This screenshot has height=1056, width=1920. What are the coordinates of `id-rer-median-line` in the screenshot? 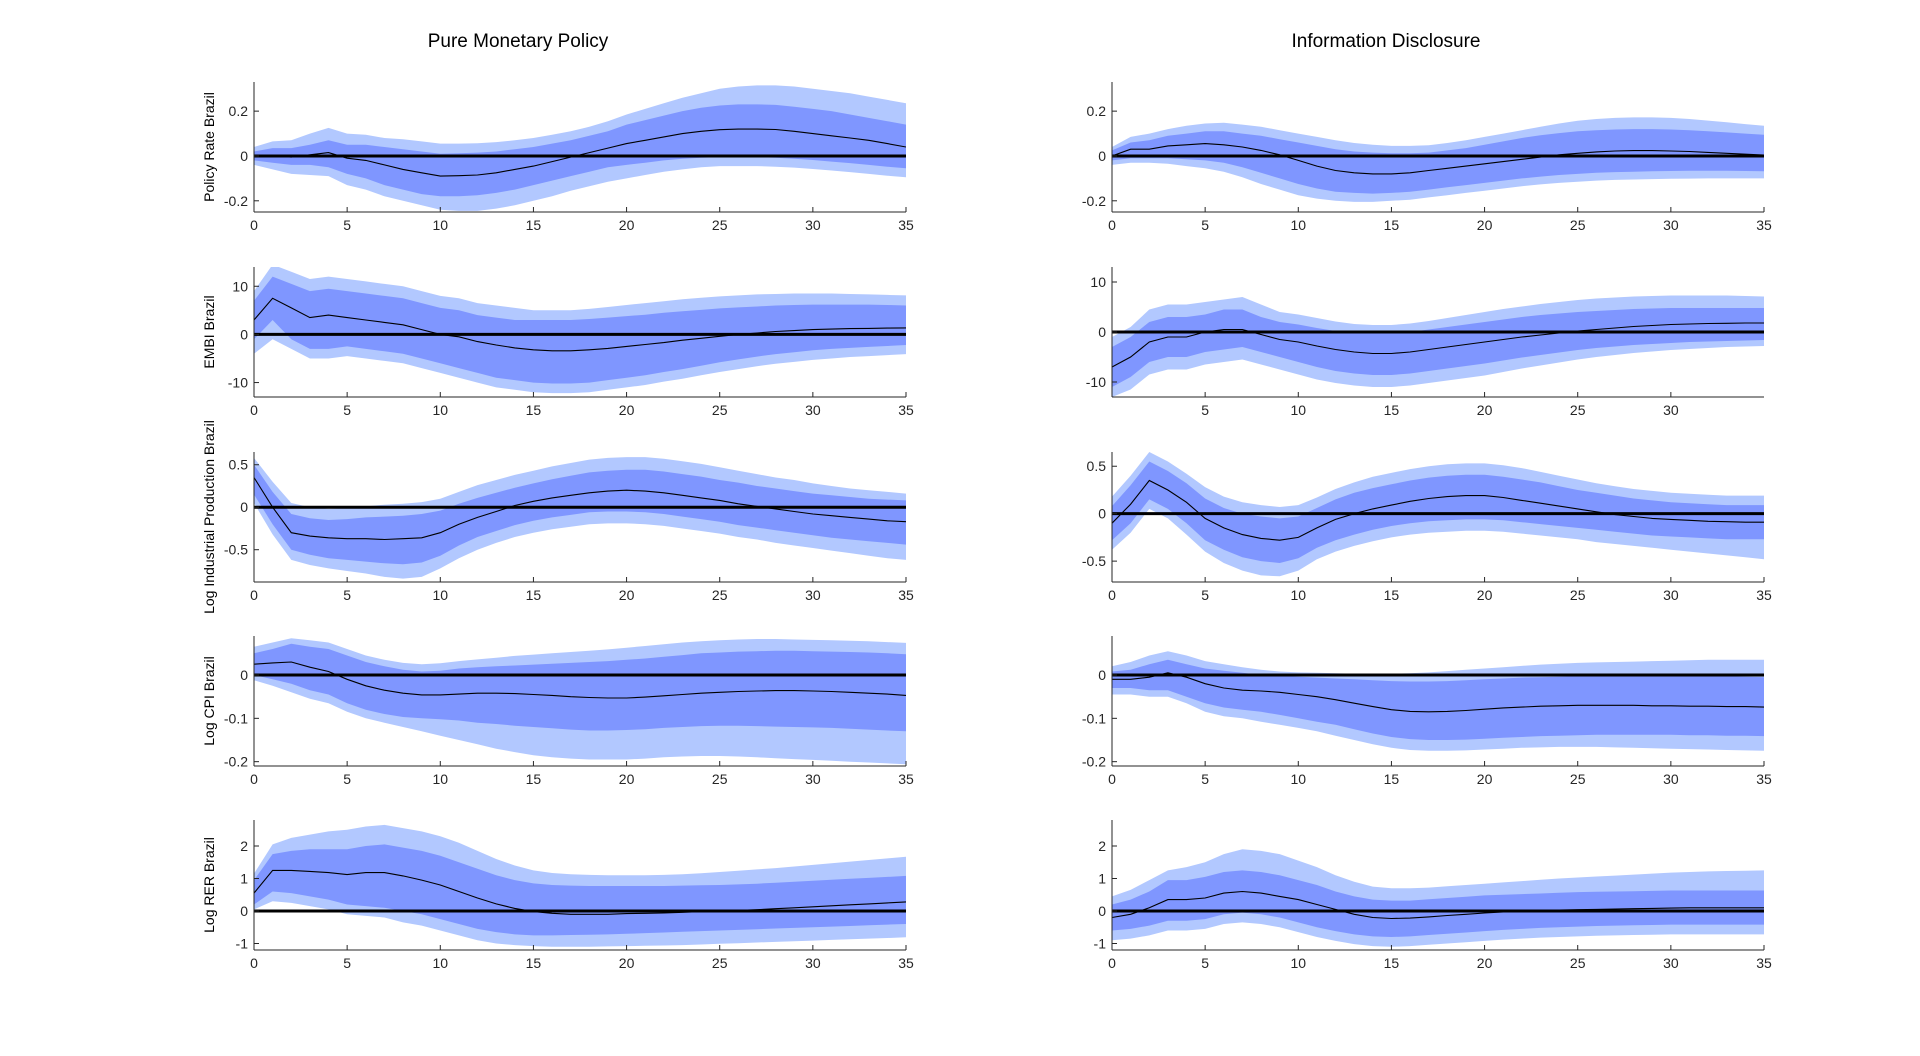 It's located at (1438, 905).